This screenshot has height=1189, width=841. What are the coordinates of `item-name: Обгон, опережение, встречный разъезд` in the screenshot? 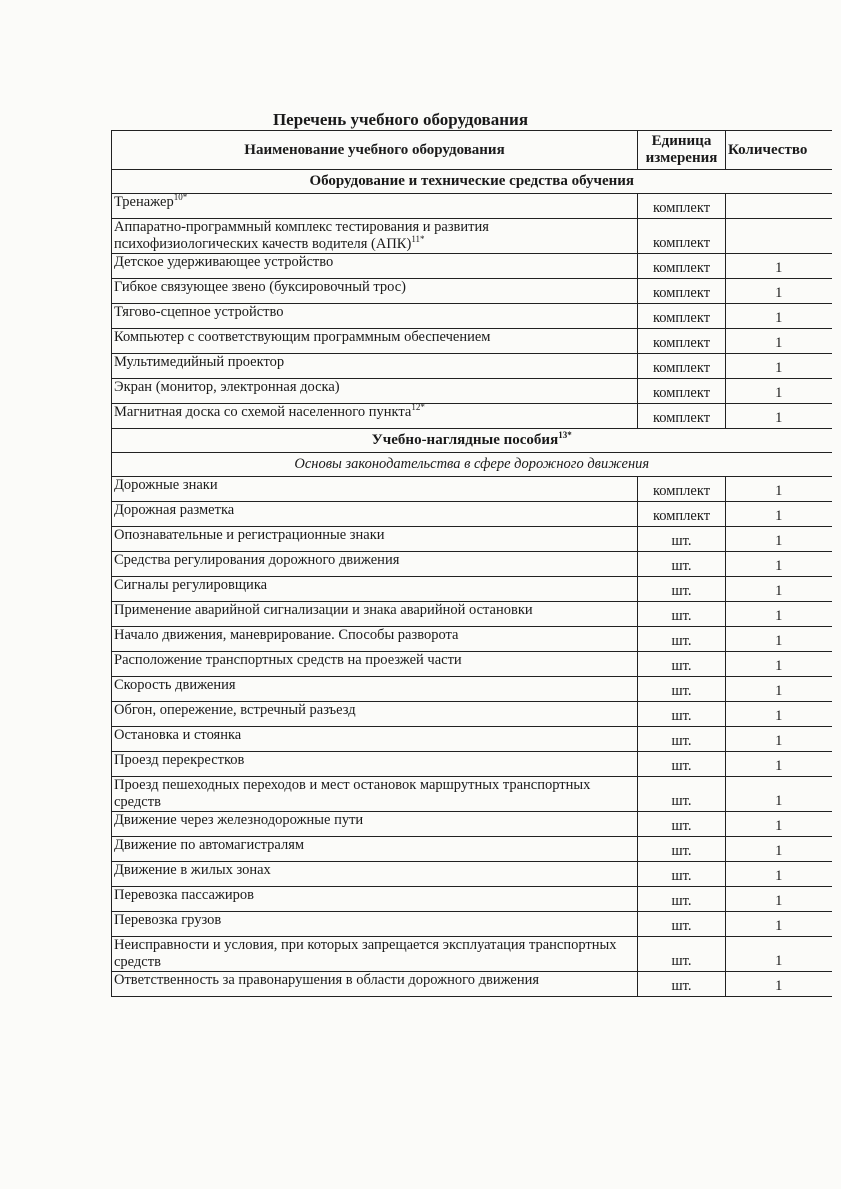 It's located at (374, 714).